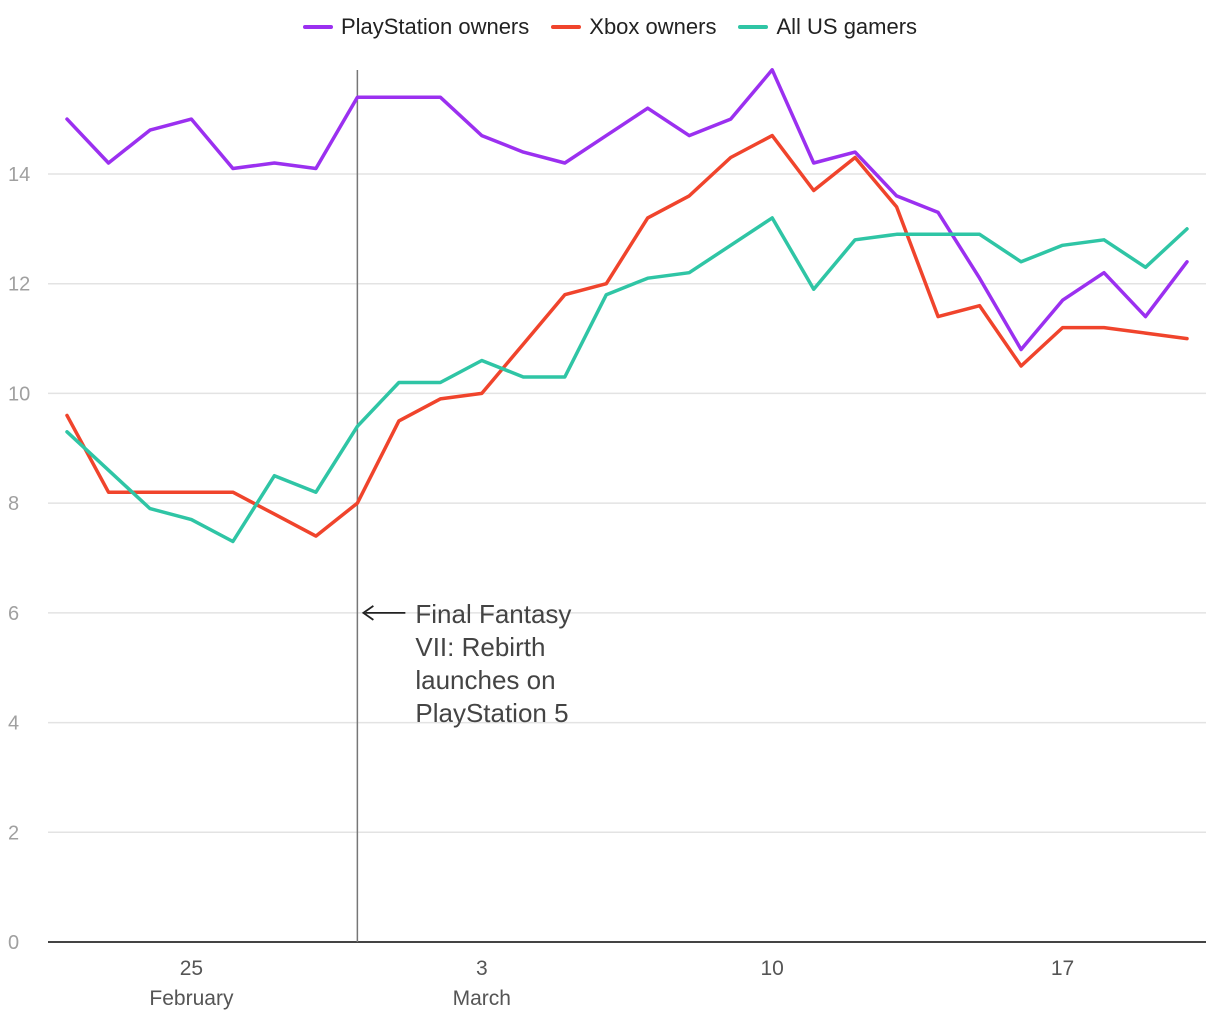 This screenshot has width=1220, height=1020. What do you see at coordinates (847, 26) in the screenshot?
I see `legend-label: All US gamers` at bounding box center [847, 26].